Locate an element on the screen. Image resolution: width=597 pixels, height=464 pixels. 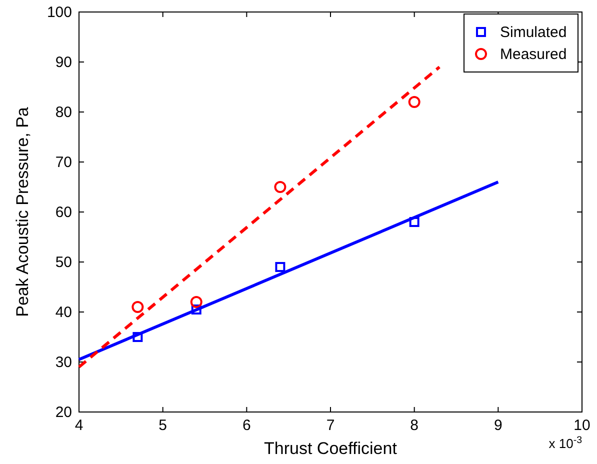
x-tick-label: 6 is located at coordinates (246, 425).